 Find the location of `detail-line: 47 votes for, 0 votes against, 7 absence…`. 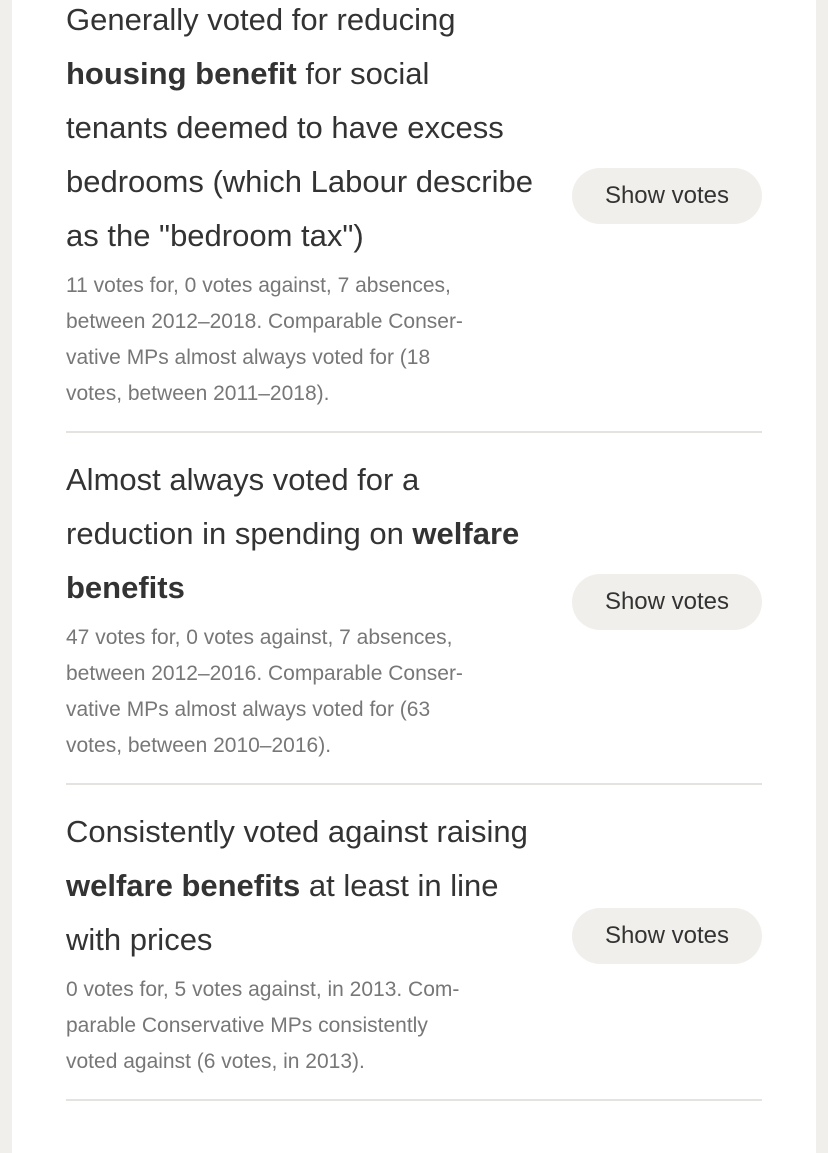

detail-line: 47 votes for, 0 votes against, 7 absence… is located at coordinates (259, 637).